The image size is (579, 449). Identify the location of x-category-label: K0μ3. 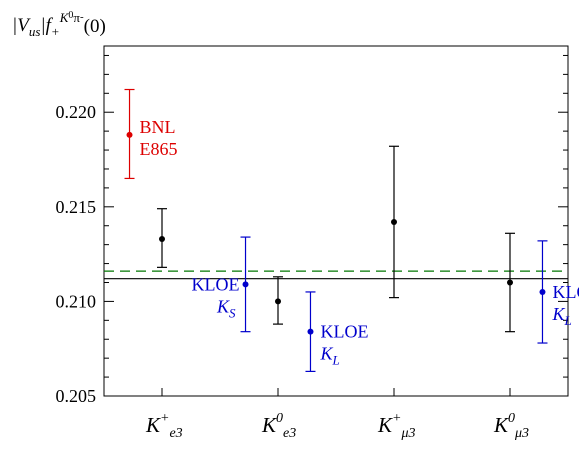
(511, 426).